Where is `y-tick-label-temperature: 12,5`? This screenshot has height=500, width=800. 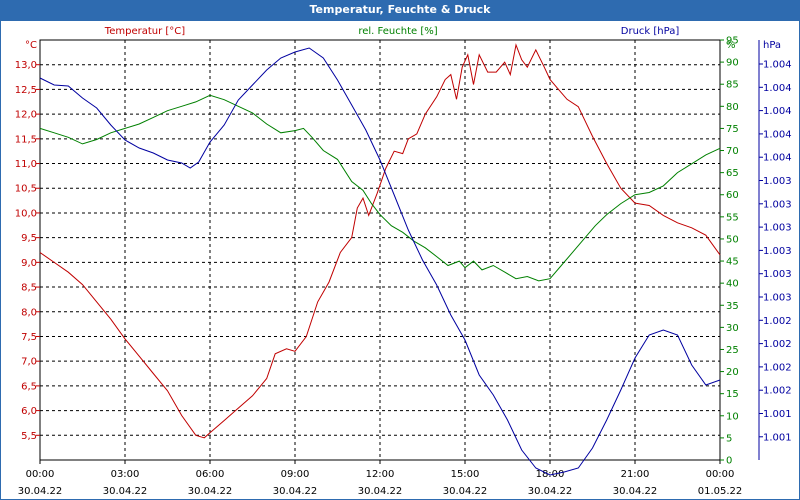 y-tick-label-temperature: 12,5 is located at coordinates (26, 90).